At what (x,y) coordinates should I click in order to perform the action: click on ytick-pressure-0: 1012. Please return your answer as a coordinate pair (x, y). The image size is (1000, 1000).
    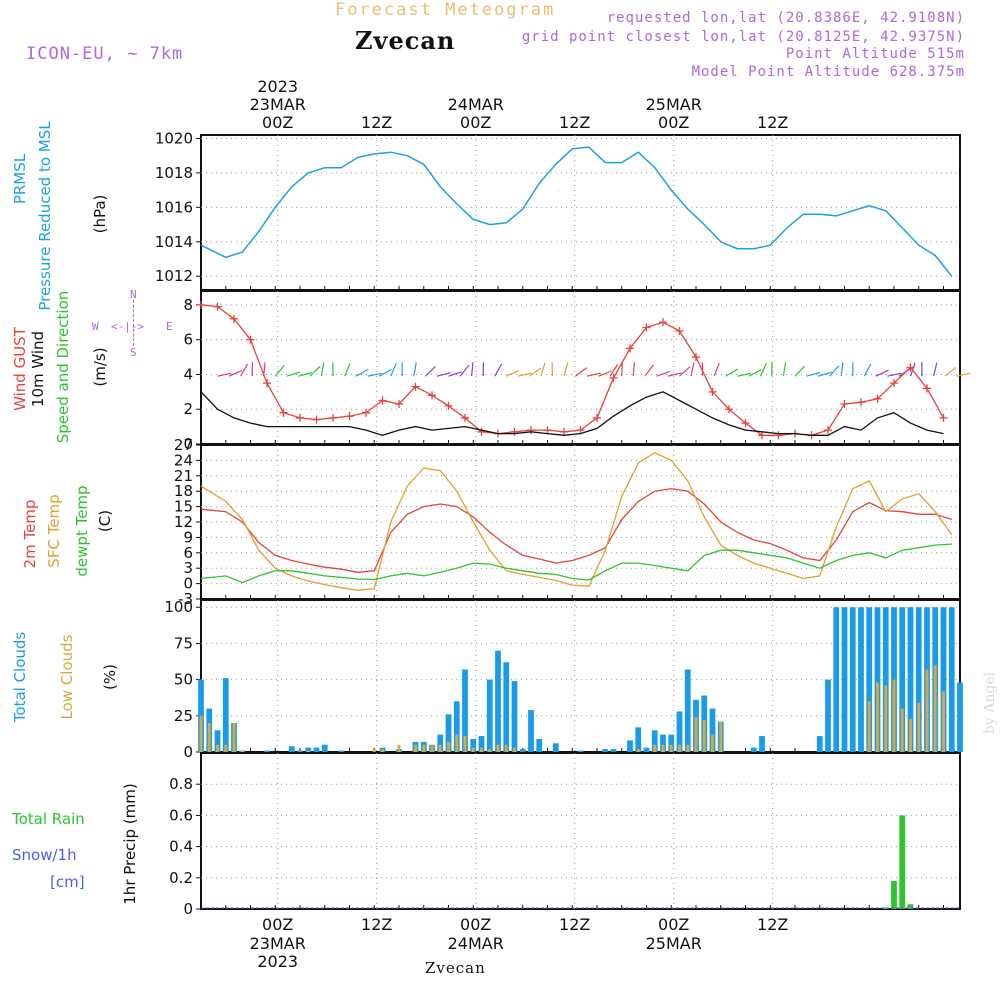
    Looking at the image, I should click on (174, 276).